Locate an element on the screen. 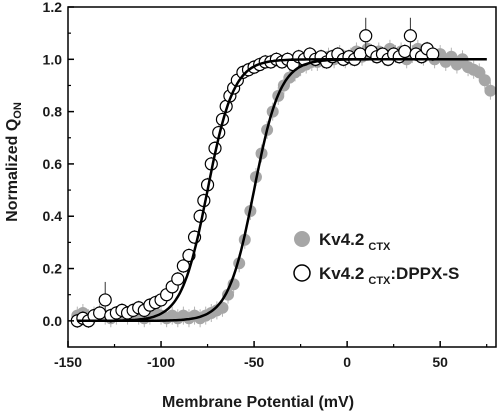 The height and width of the screenshot is (413, 500). y-tick-label: 0.6 is located at coordinates (53, 164).